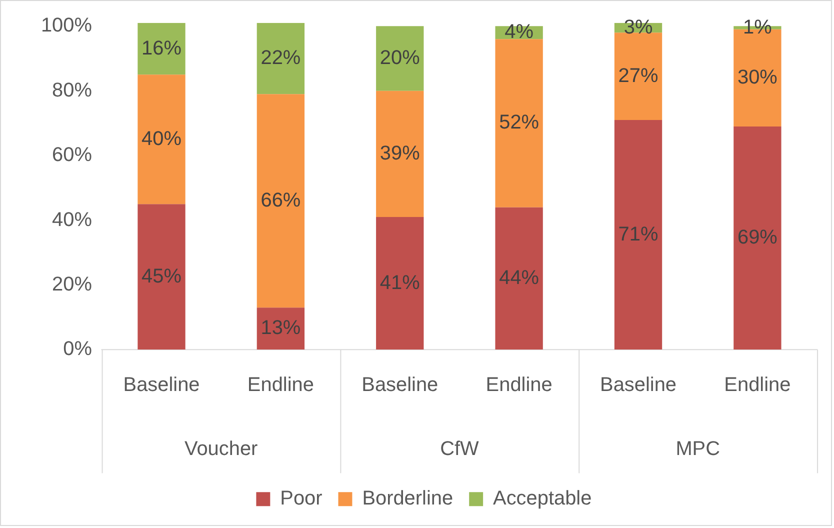  What do you see at coordinates (460, 449) in the screenshot?
I see `text: CfW` at bounding box center [460, 449].